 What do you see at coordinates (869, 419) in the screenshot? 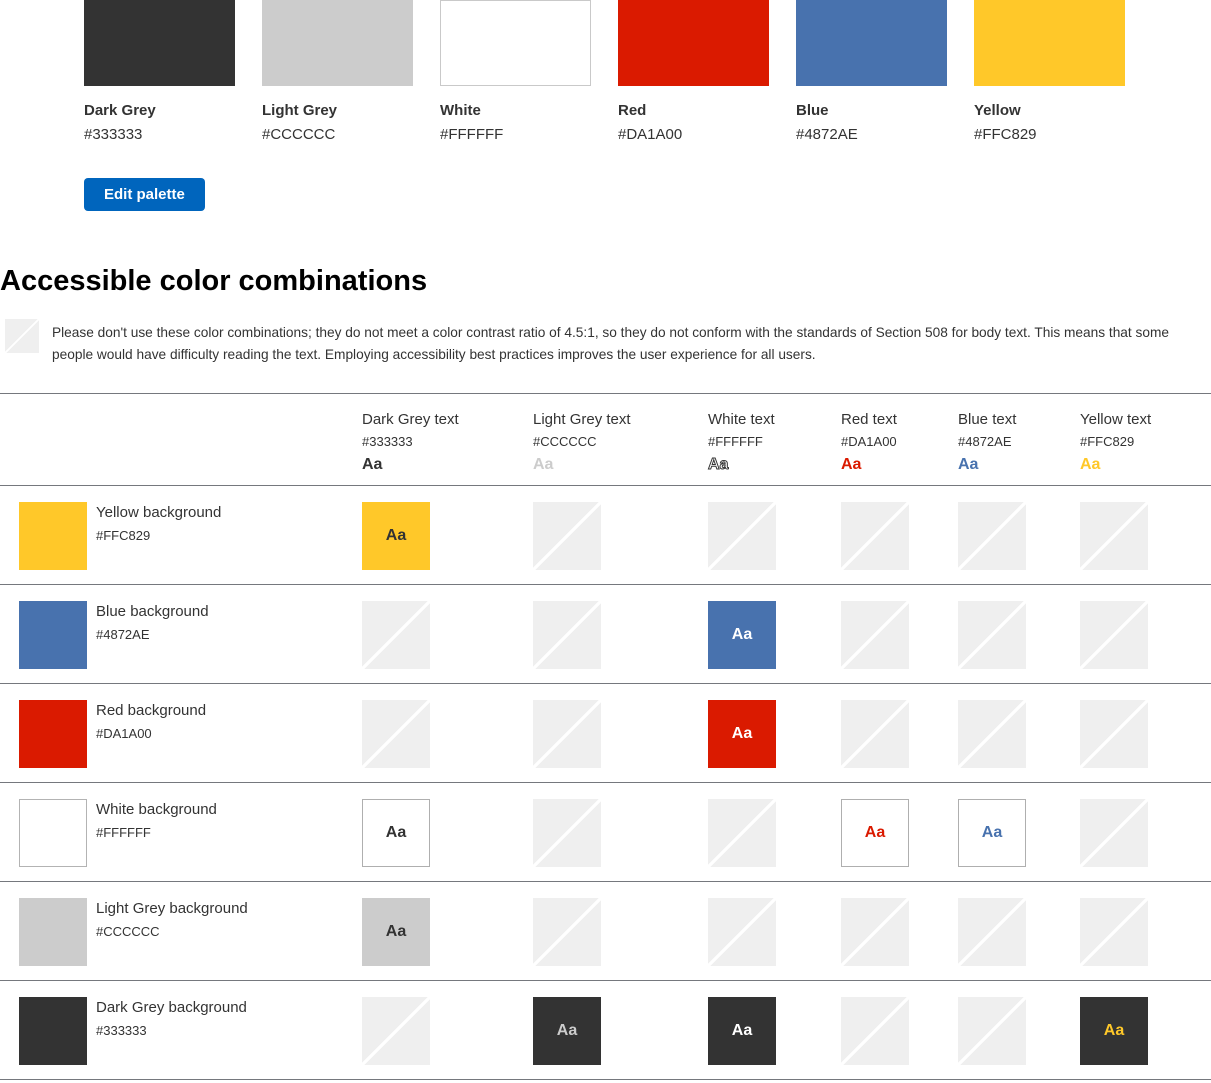
I see `column-label: Red text` at bounding box center [869, 419].